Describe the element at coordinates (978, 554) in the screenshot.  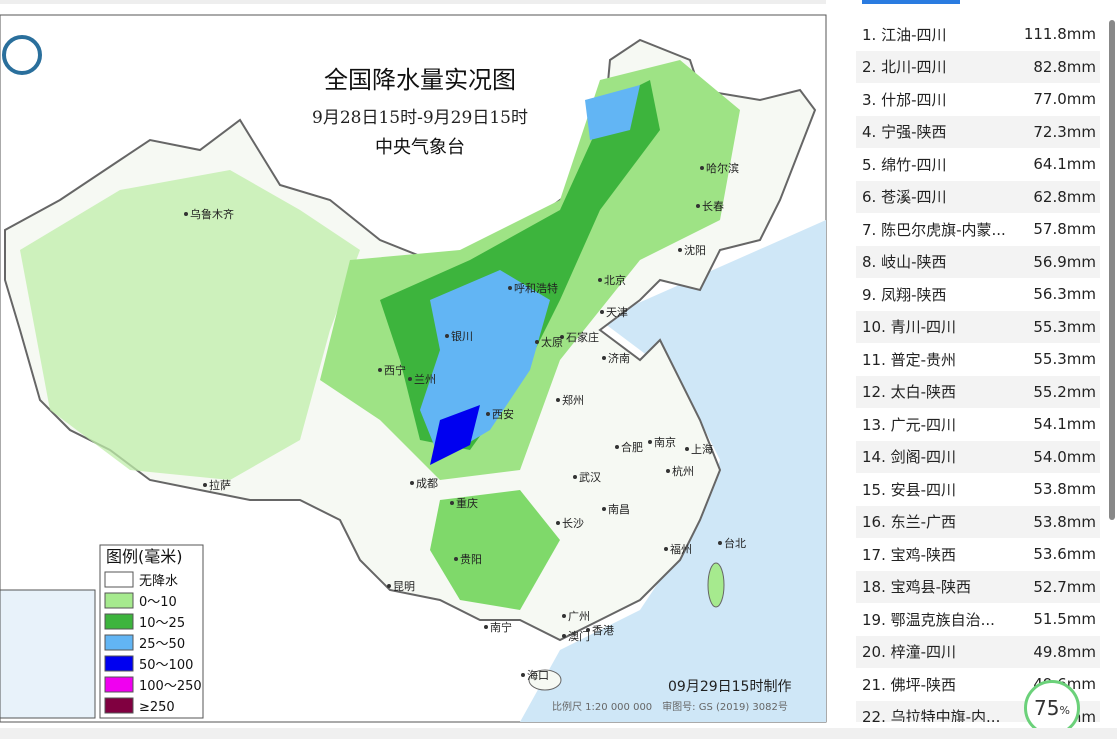
I see `ranking-row: 17. 宝鸡-陕西 53.6mm` at that location.